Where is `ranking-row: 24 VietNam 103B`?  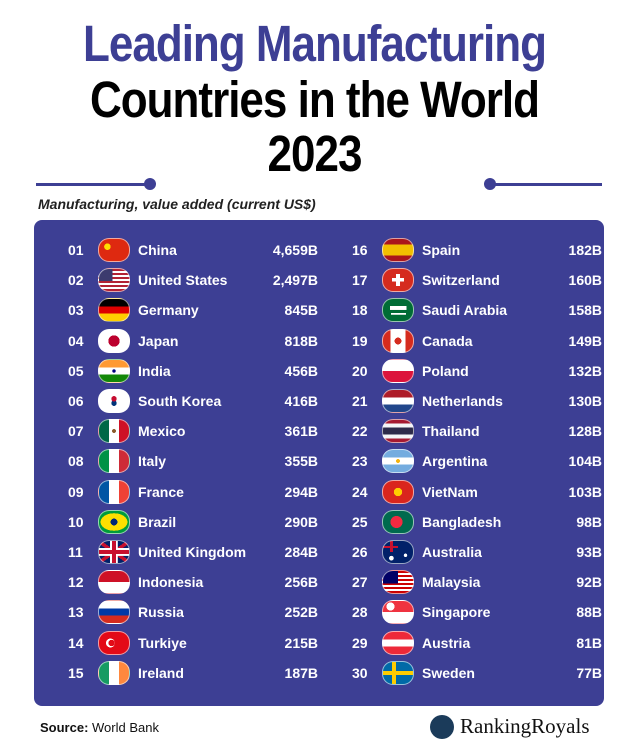 ranking-row: 24 VietNam 103B is located at coordinates (477, 492).